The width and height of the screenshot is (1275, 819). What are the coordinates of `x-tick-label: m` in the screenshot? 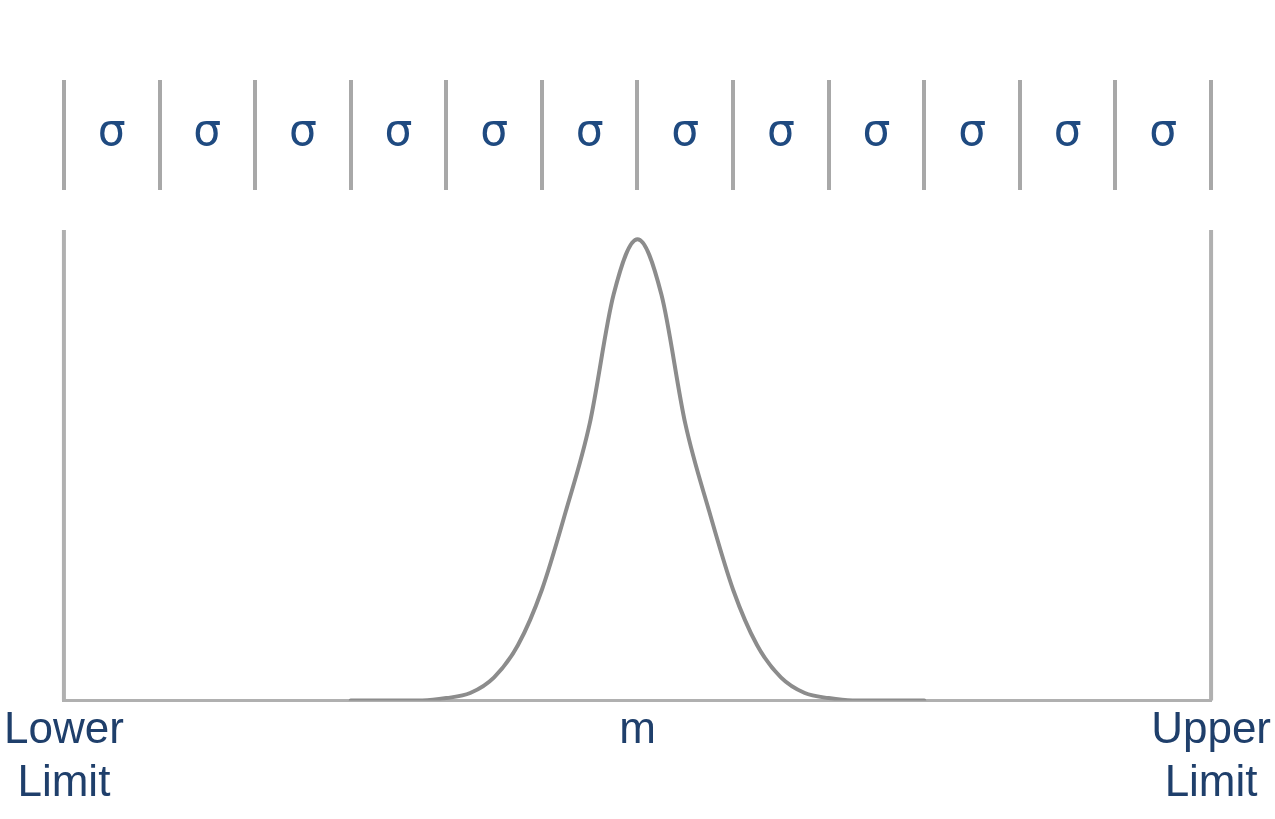 It's located at (637, 727).